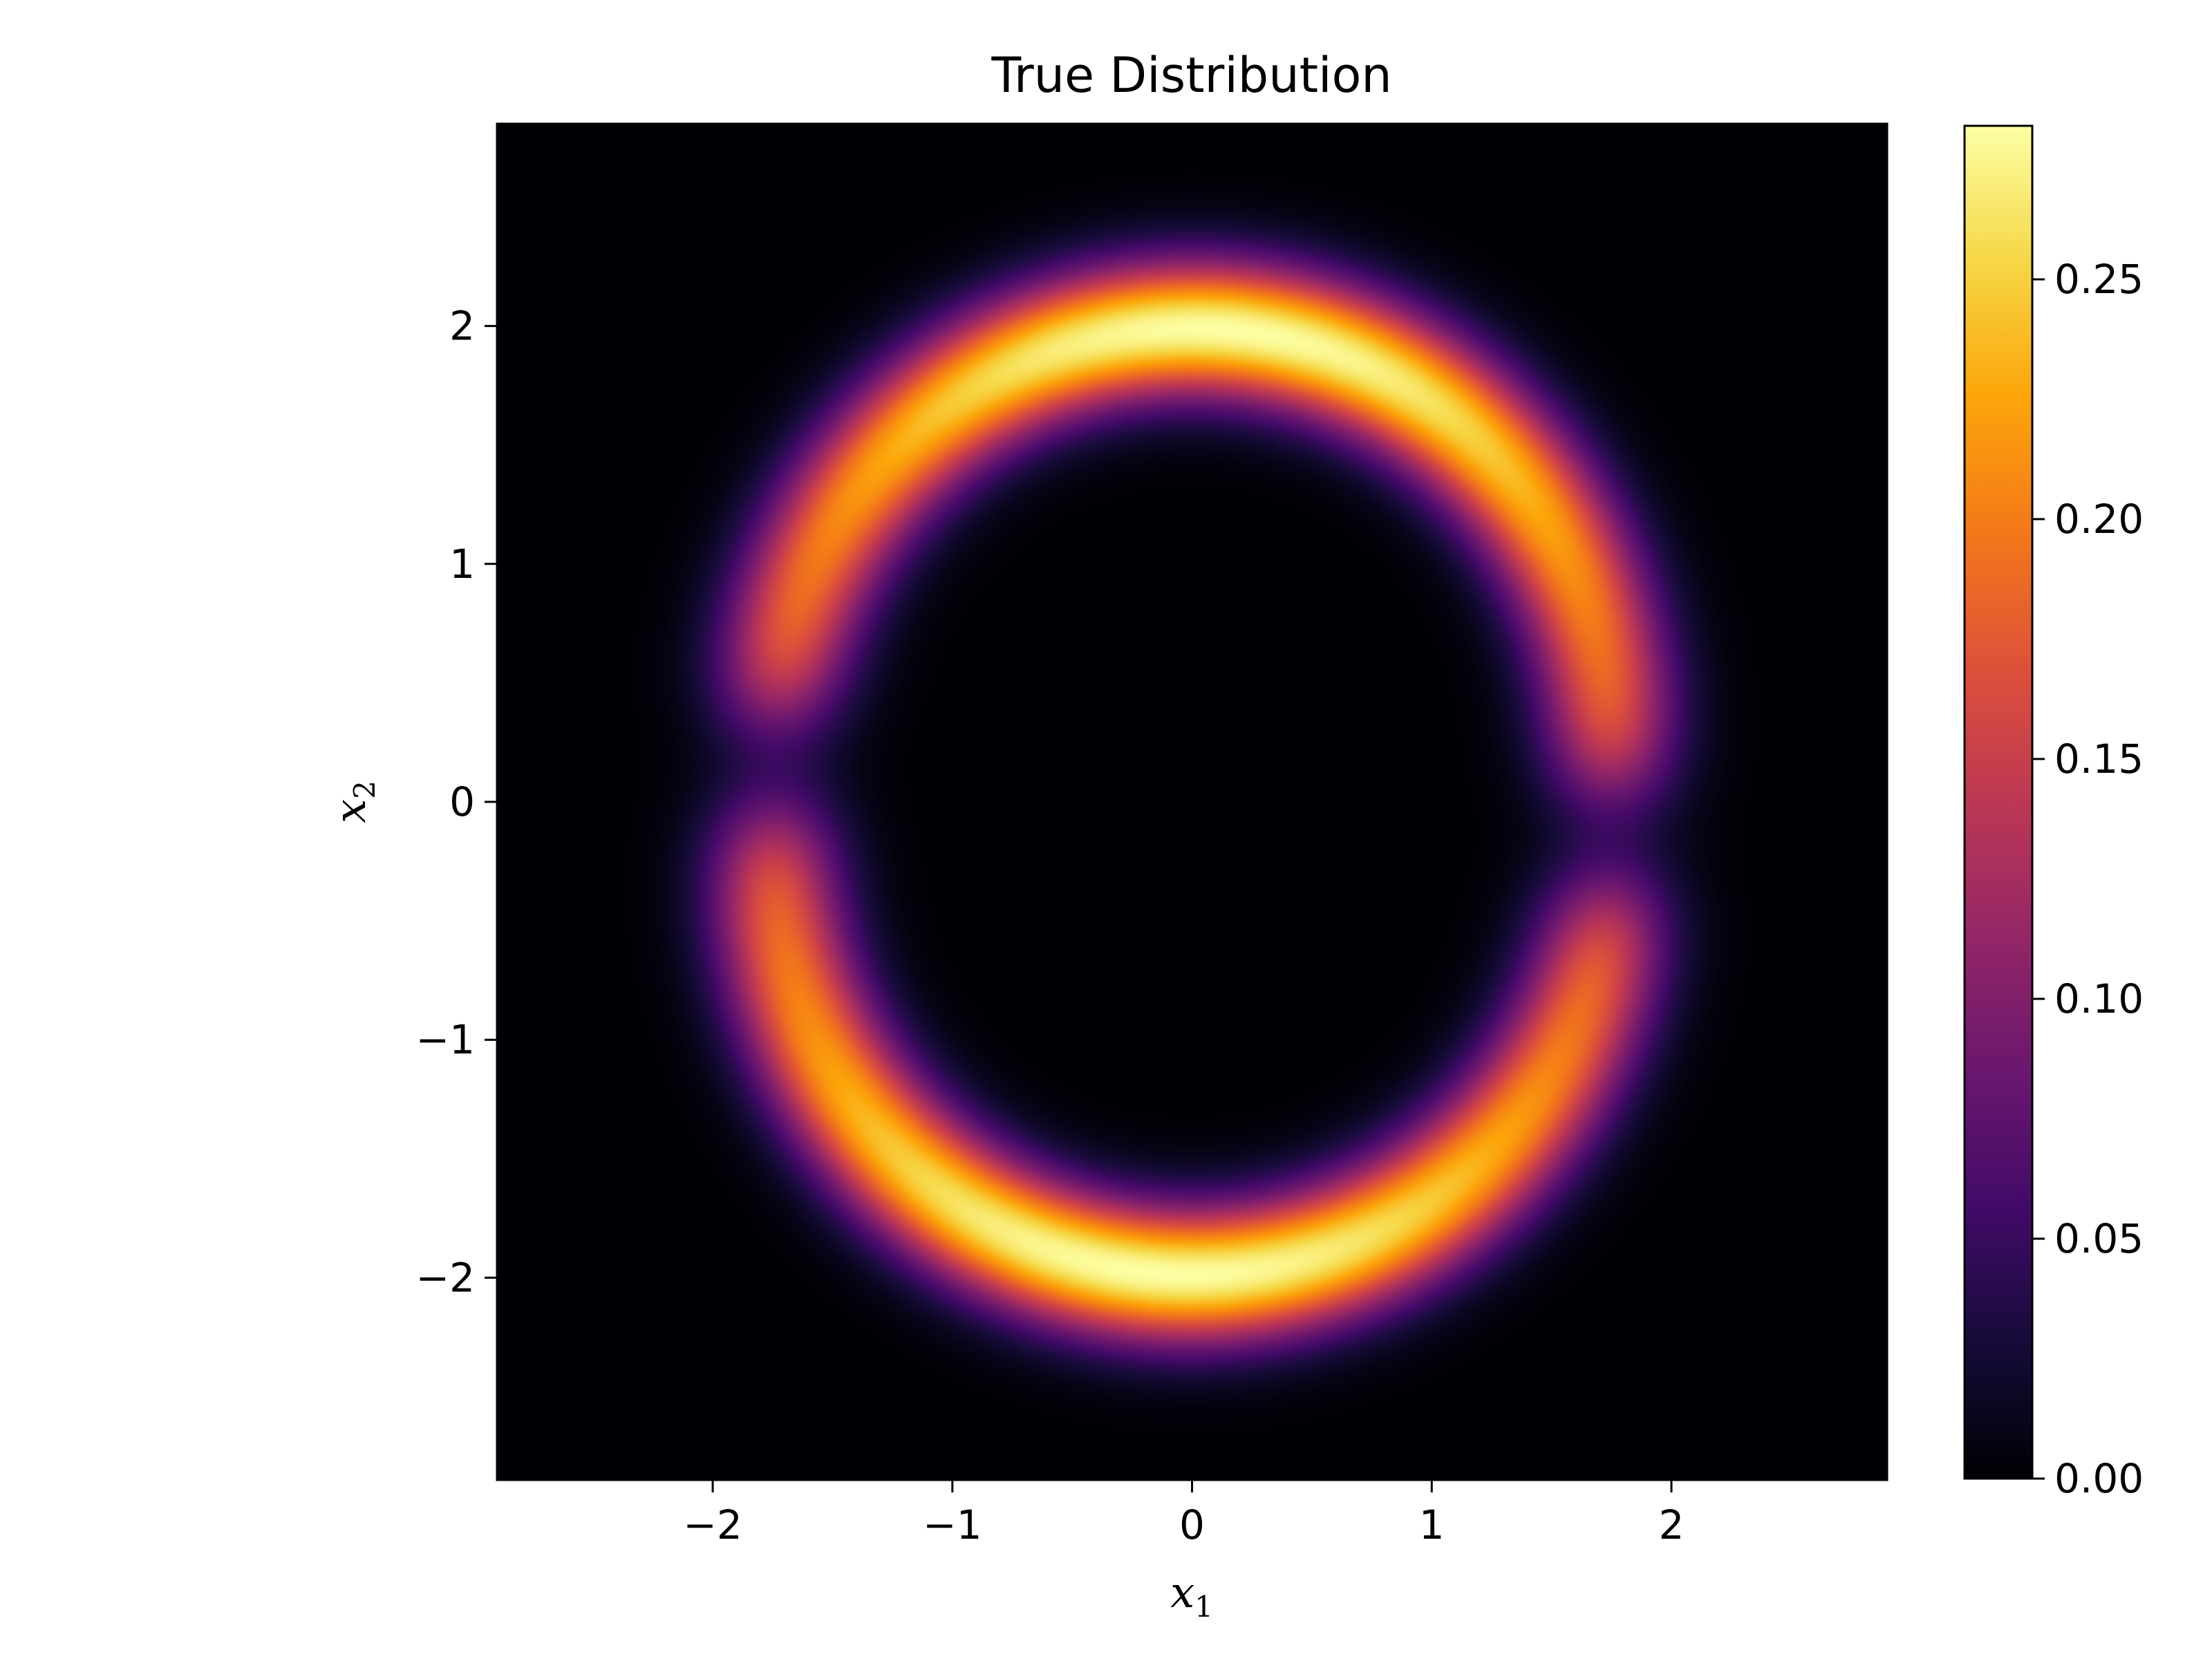  I want to click on x-tick-label: 1, so click(1432, 1525).